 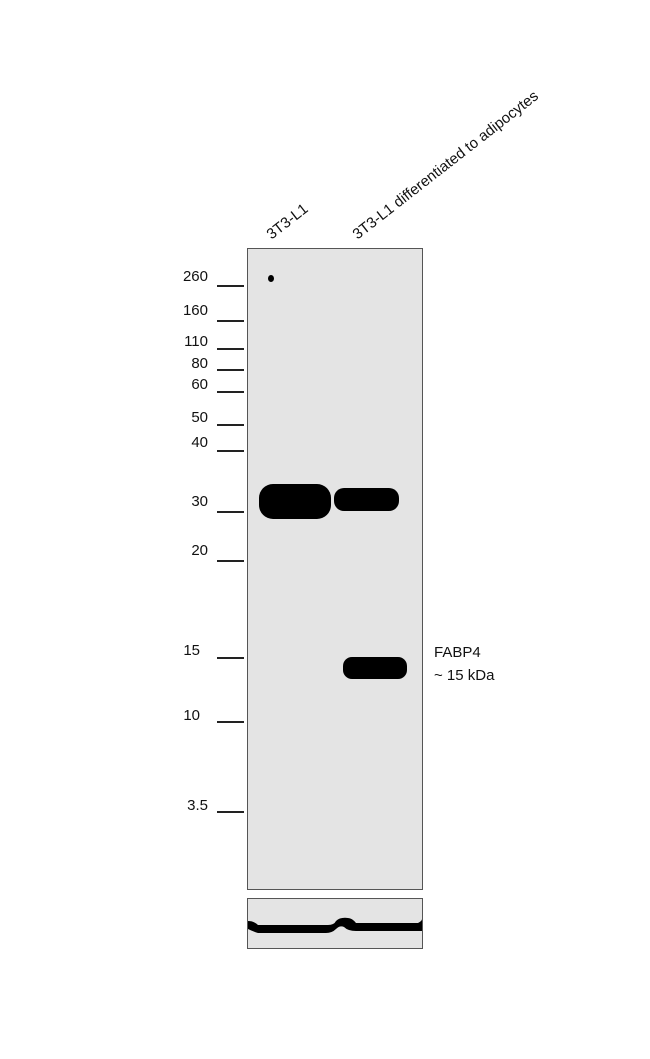 I want to click on marker-label: 20, so click(x=199, y=550).